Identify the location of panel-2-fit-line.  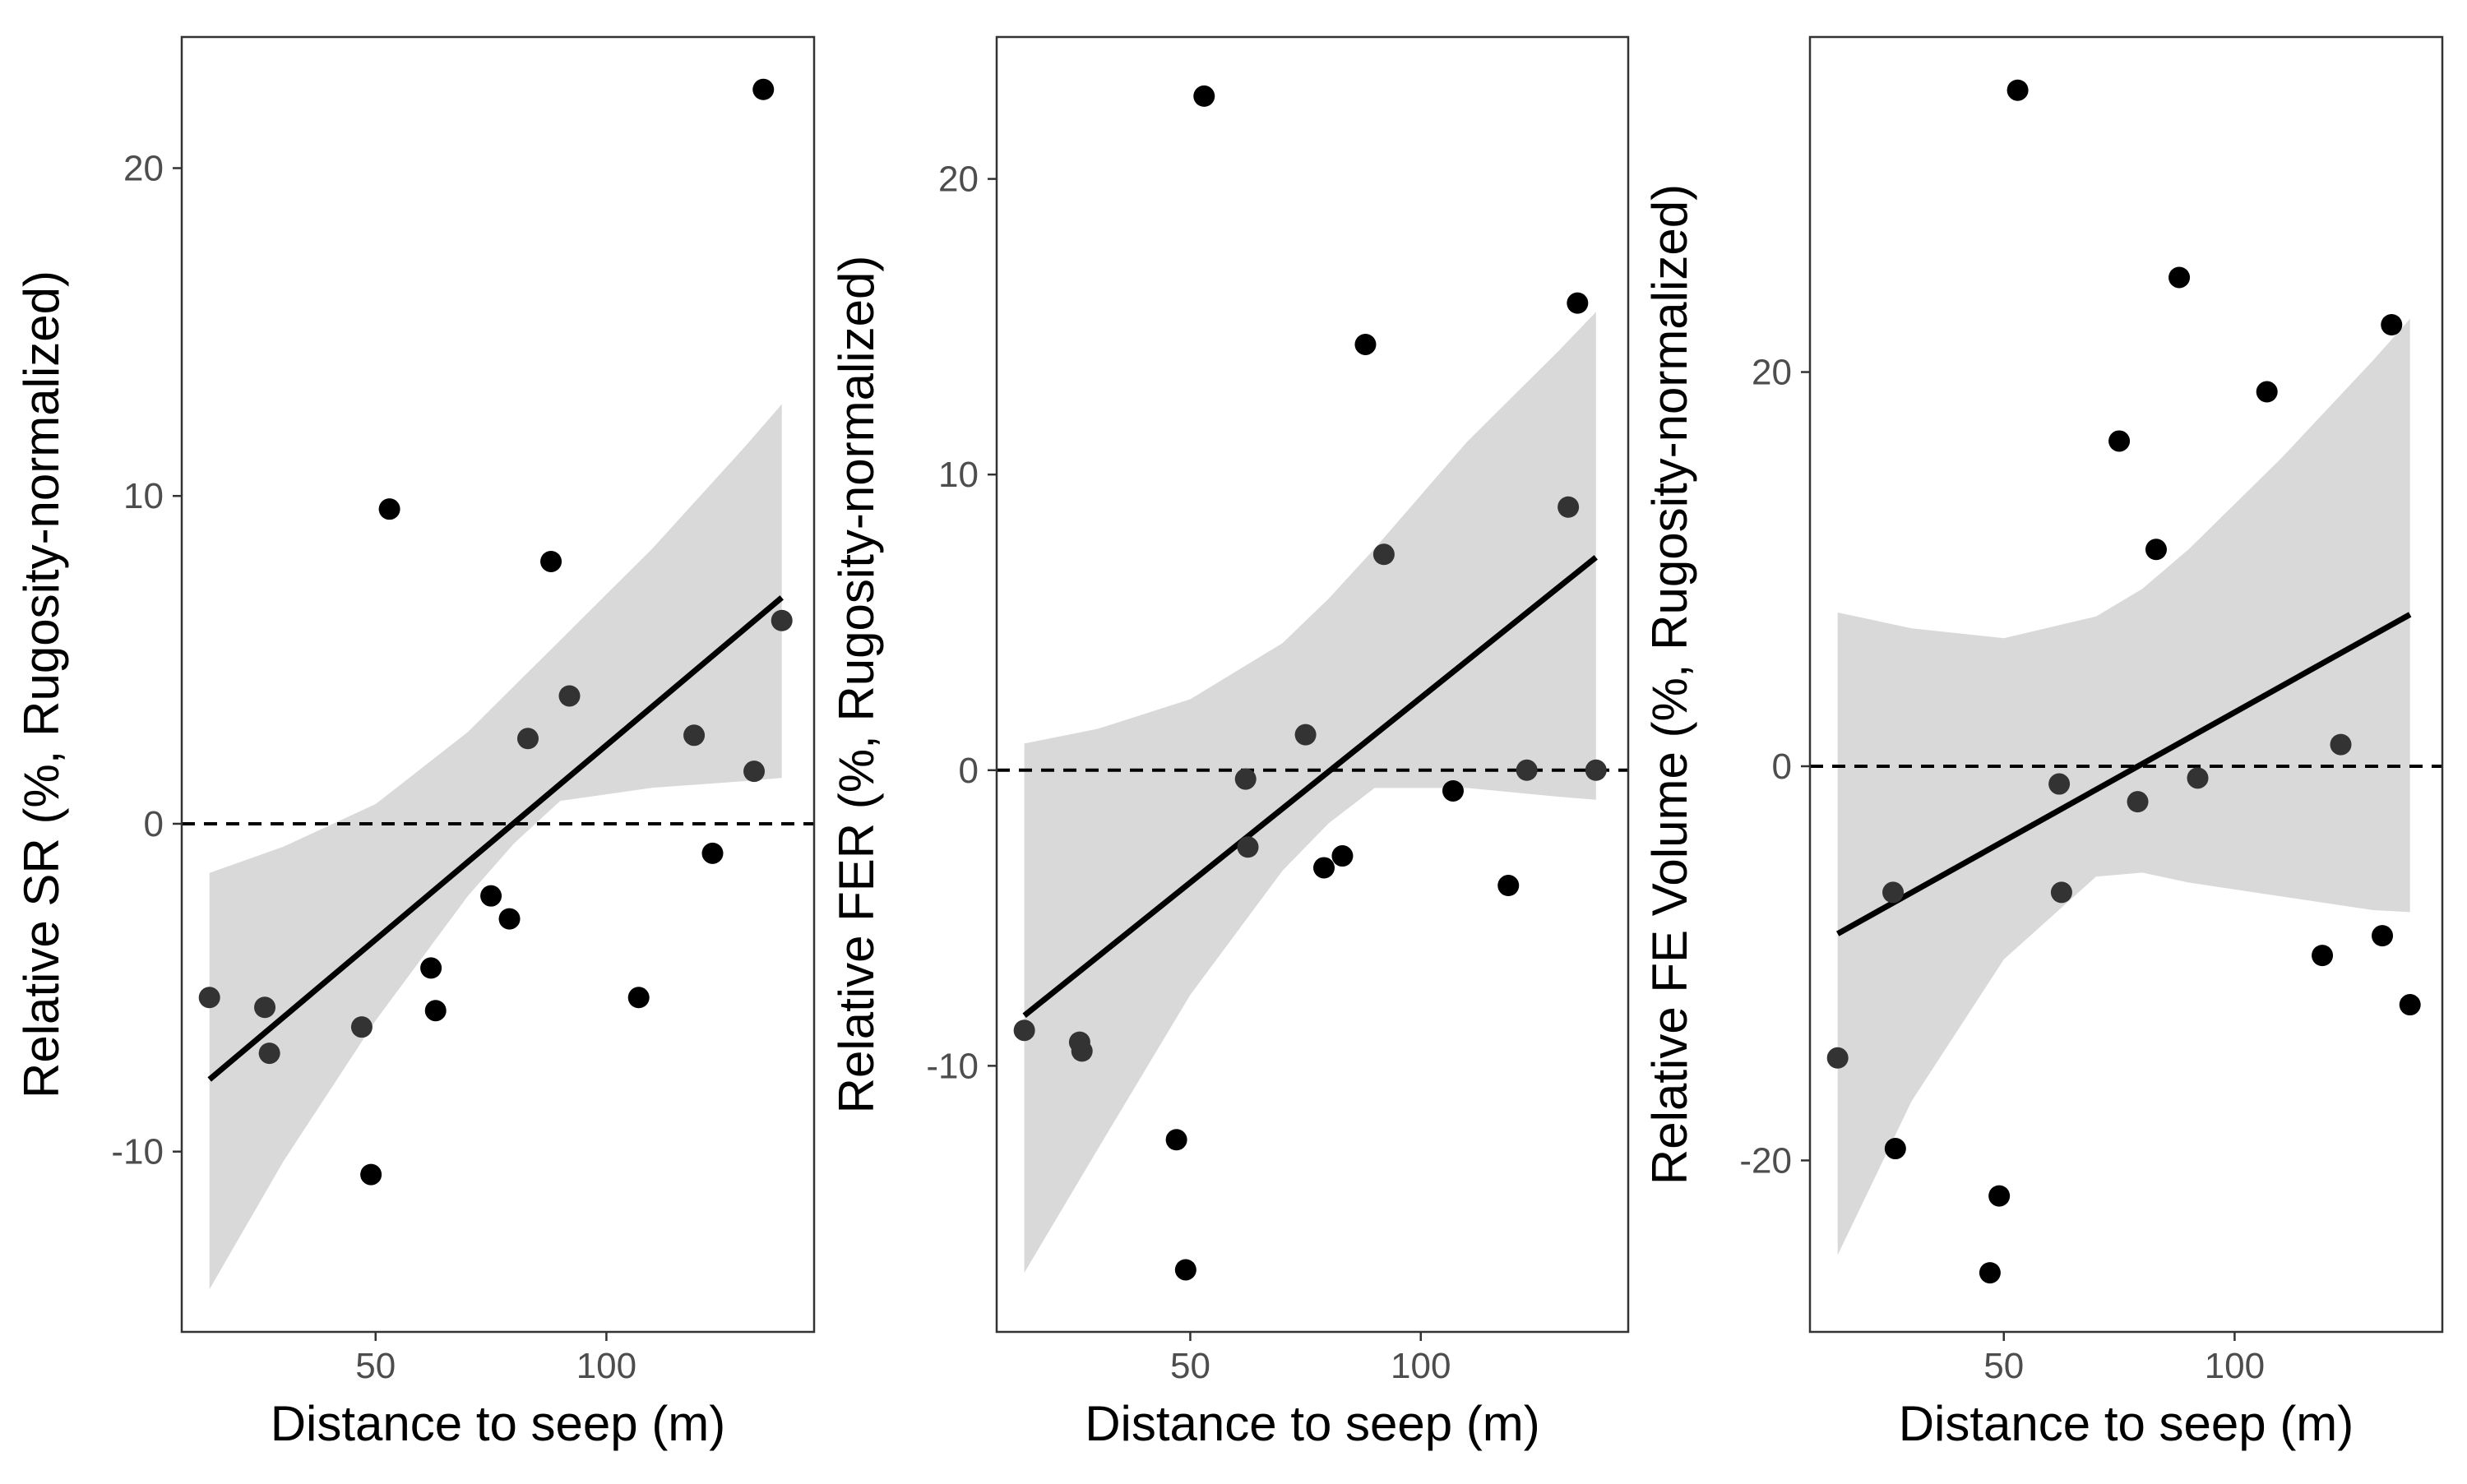
(1310, 786).